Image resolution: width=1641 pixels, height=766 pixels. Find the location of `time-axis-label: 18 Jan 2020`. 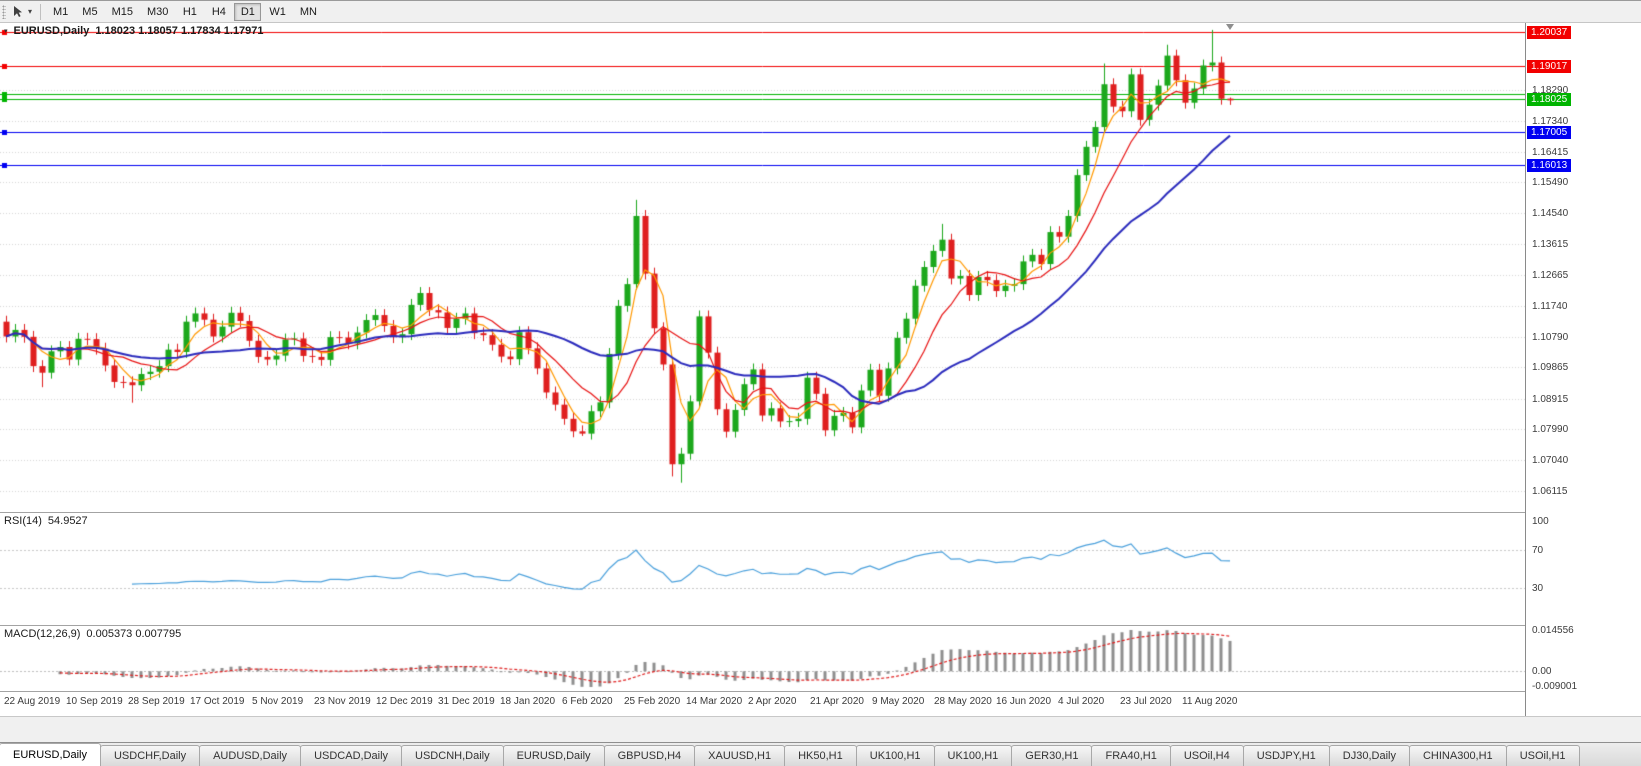

time-axis-label: 18 Jan 2020 is located at coordinates (528, 701).